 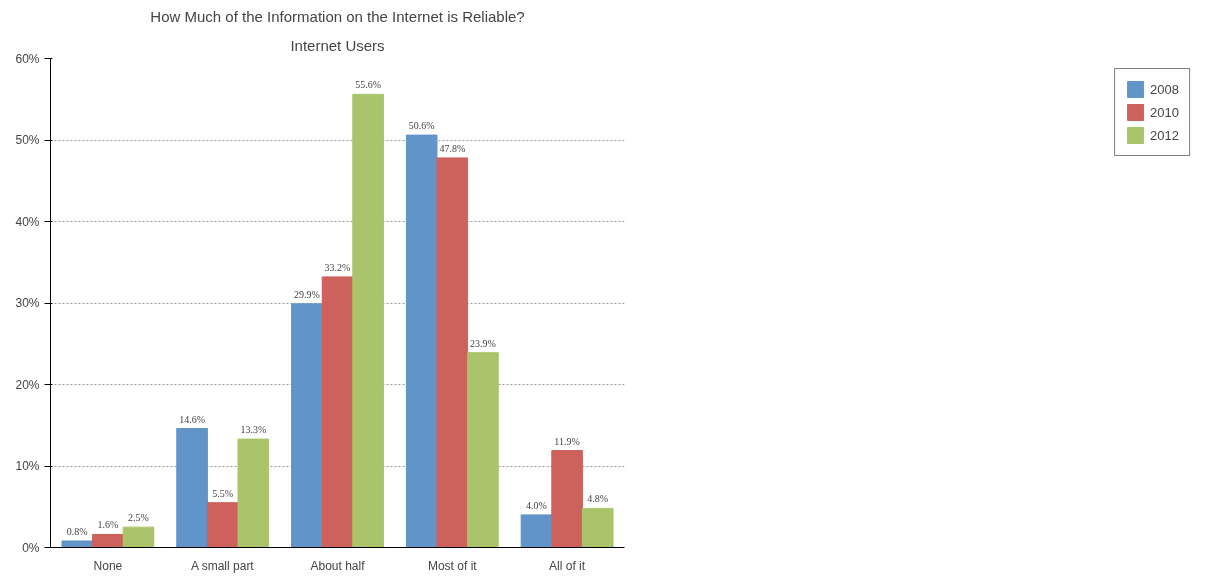 What do you see at coordinates (138, 518) in the screenshot?
I see `data-label: 2.5%` at bounding box center [138, 518].